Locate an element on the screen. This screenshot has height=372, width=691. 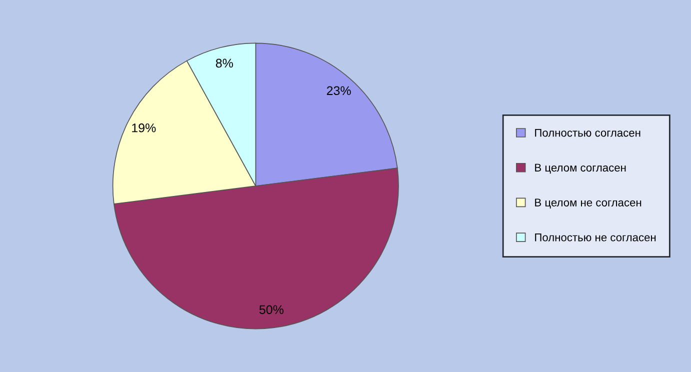
legend-label: Полностью согласен is located at coordinates (587, 132).